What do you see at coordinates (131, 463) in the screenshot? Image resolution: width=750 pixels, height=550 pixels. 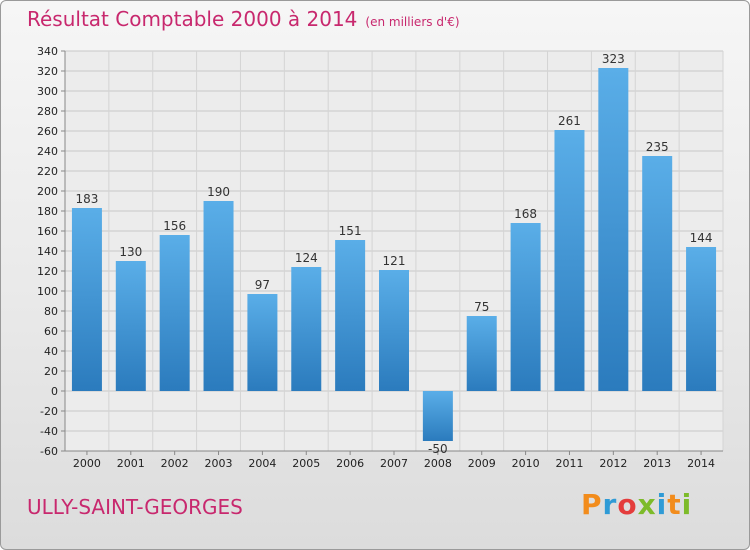 I see `x-tick-label: 2001` at bounding box center [131, 463].